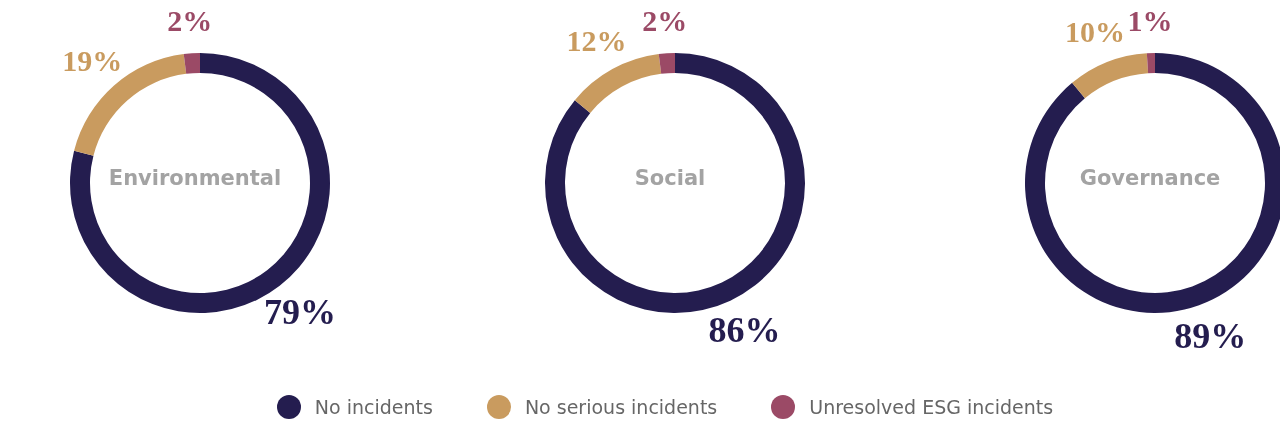  I want to click on data-label: 86%, so click(744, 330).